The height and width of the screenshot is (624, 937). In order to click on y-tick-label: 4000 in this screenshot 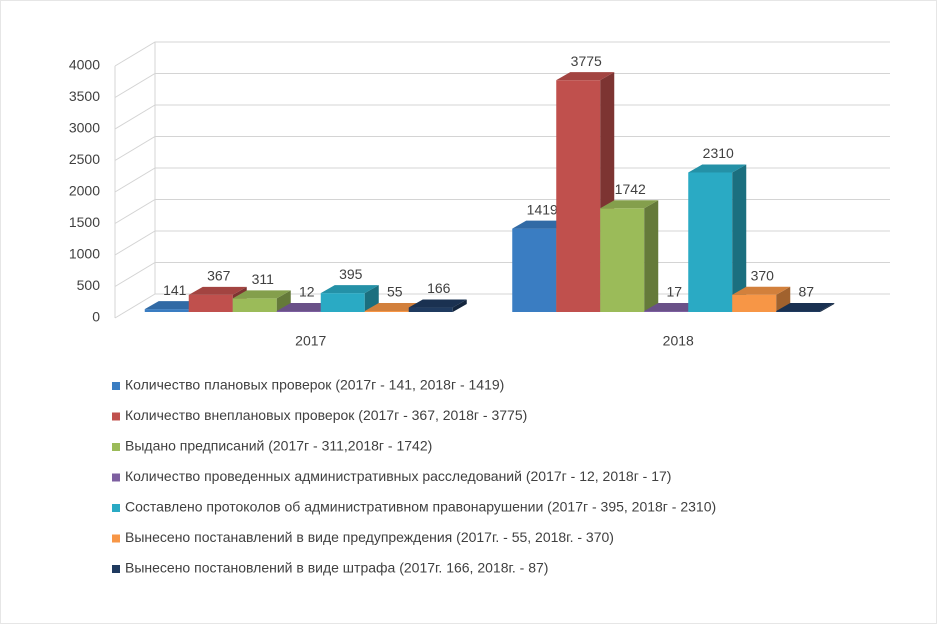, I will do `click(84, 65)`.